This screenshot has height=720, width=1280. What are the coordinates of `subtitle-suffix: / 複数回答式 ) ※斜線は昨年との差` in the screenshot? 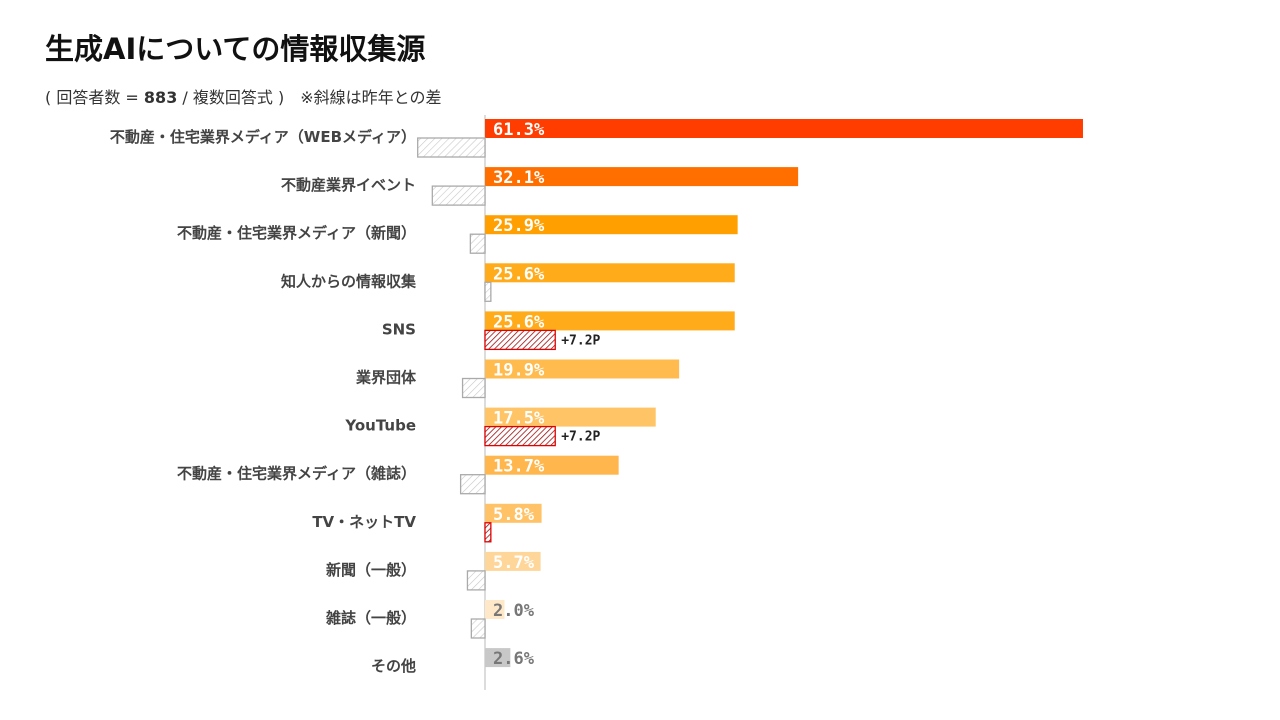 It's located at (309, 97).